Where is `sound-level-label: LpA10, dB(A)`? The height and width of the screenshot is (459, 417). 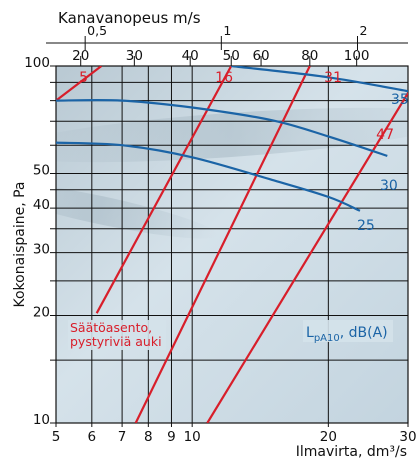
sound-level-label: LpA10, dB(A) is located at coordinates (347, 334).